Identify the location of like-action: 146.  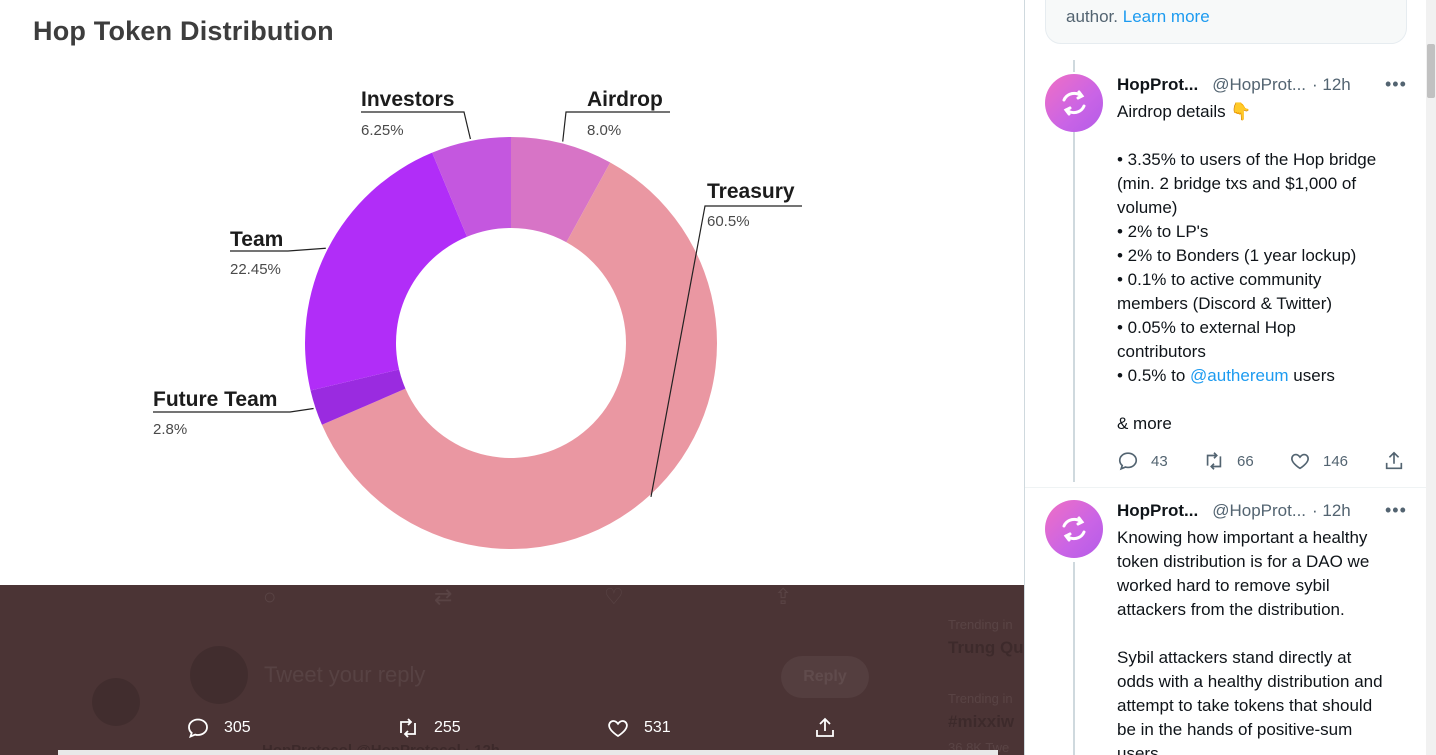
(1336, 461).